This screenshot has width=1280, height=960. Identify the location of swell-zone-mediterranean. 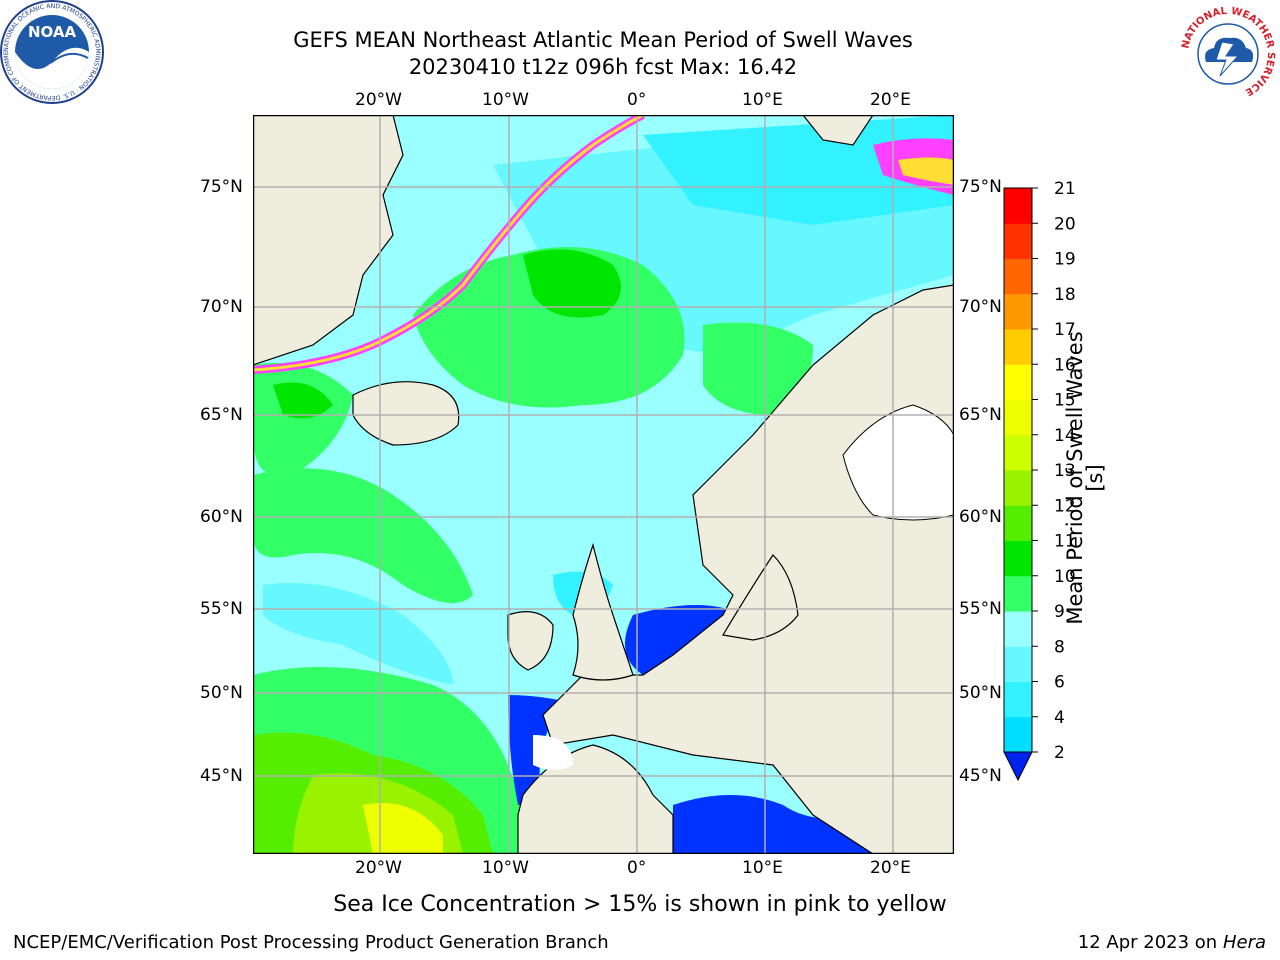
(783, 824).